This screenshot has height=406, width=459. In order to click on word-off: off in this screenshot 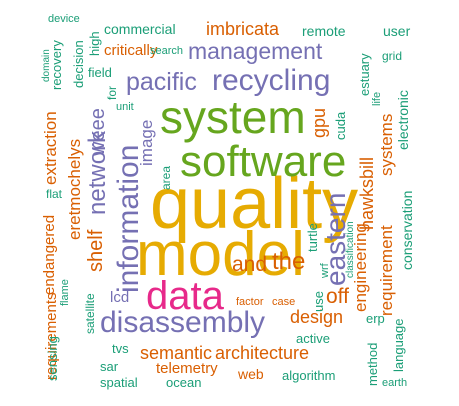, I will do `click(337, 296)`.